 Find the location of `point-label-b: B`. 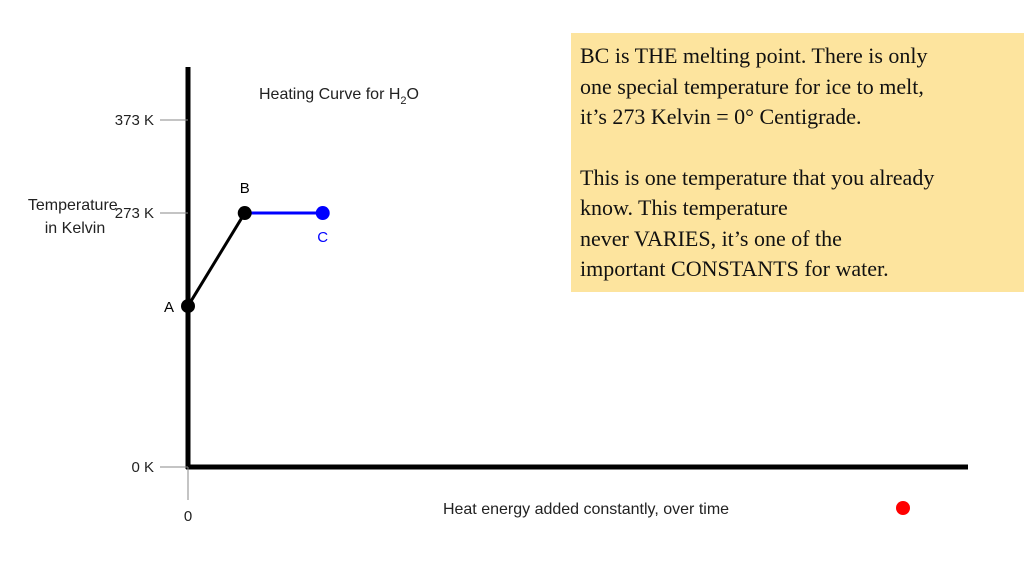

point-label-b: B is located at coordinates (245, 188).